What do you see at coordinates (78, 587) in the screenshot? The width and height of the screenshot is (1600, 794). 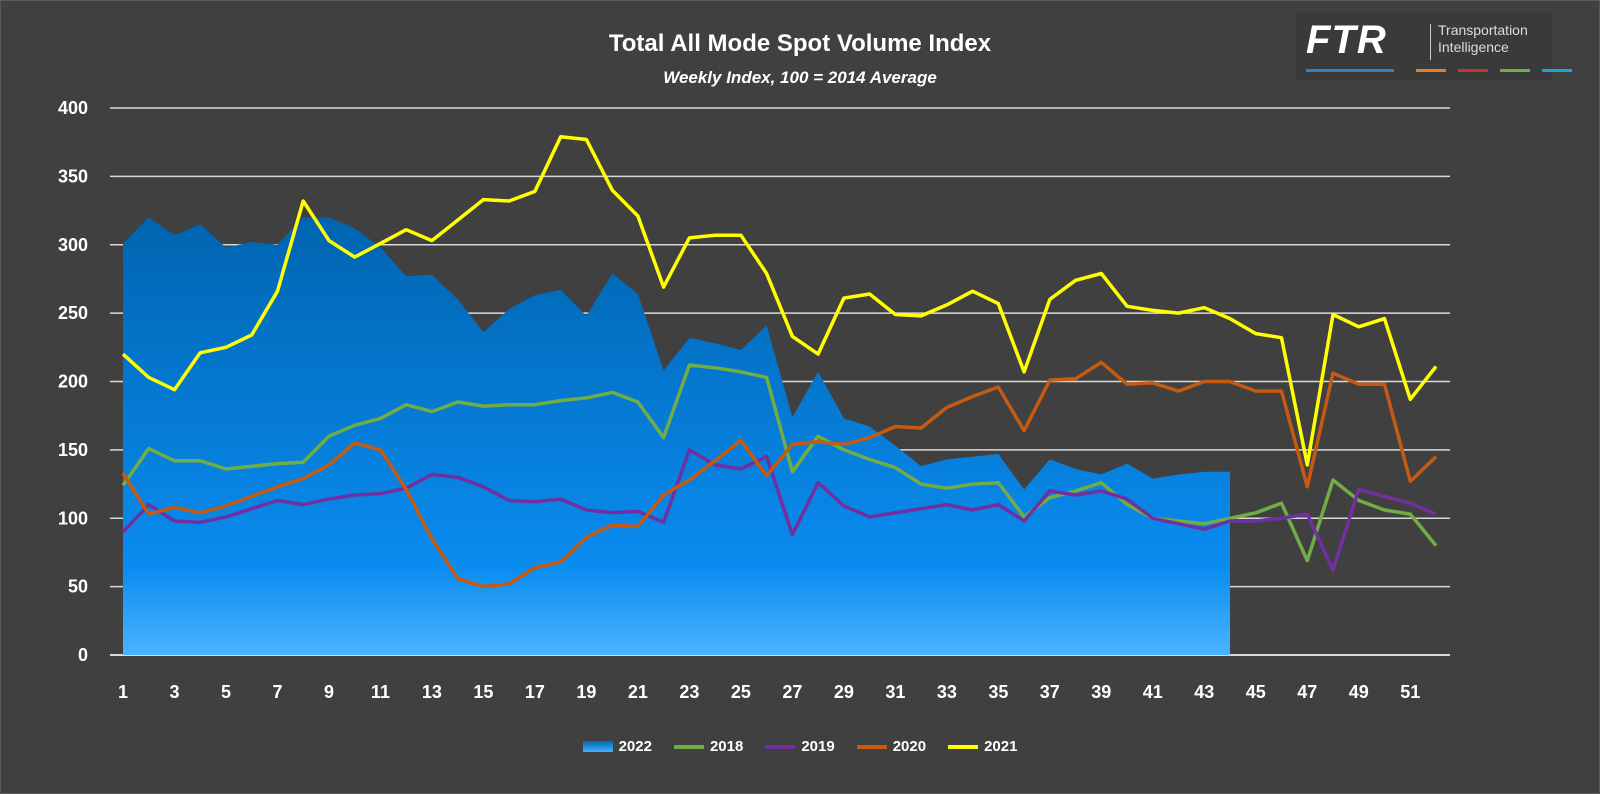 I see `y-tick-label: 50` at bounding box center [78, 587].